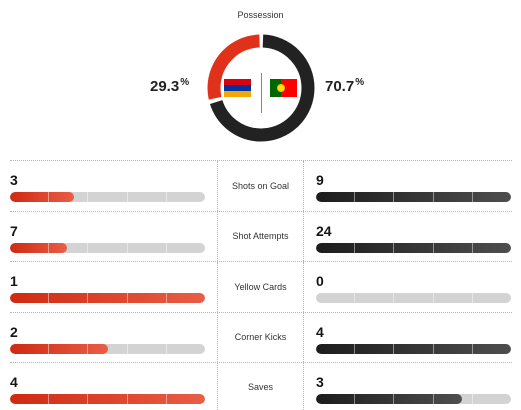  What do you see at coordinates (320, 331) in the screenshot?
I see `away-stat-value: 4` at bounding box center [320, 331].